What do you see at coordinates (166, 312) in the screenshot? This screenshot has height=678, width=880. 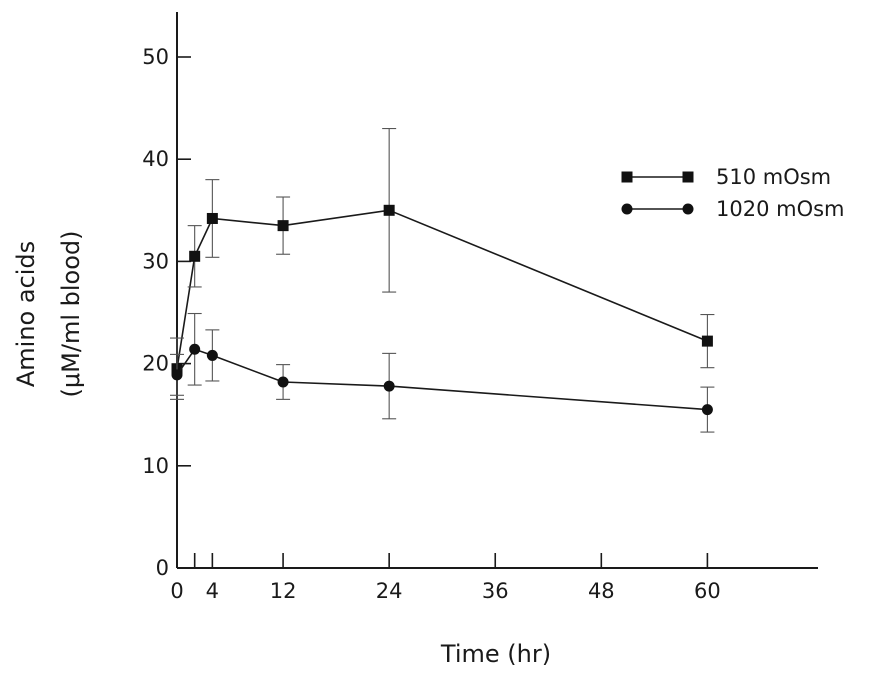 I see `y-ticks: 0 10 20 30 40 50` at bounding box center [166, 312].